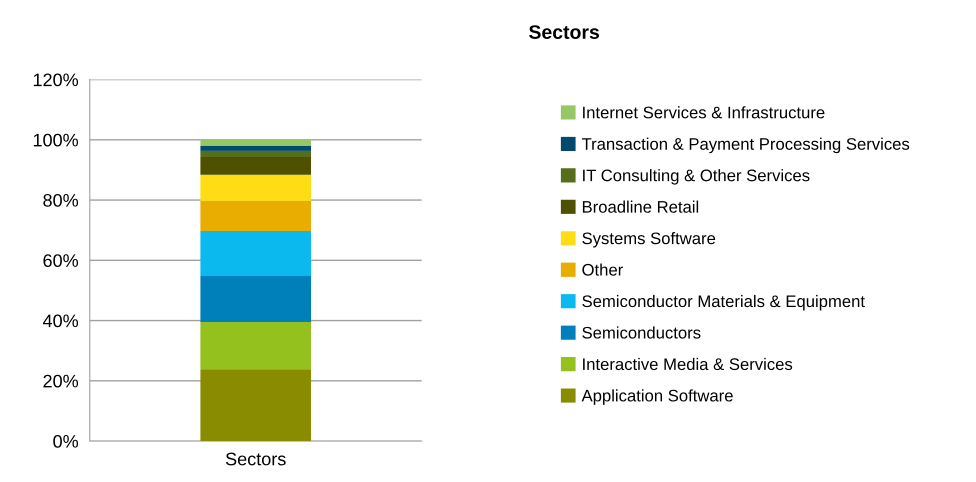 This screenshot has width=976, height=482. Describe the element at coordinates (687, 364) in the screenshot. I see `legend-label: Interactive Media & Services` at that location.